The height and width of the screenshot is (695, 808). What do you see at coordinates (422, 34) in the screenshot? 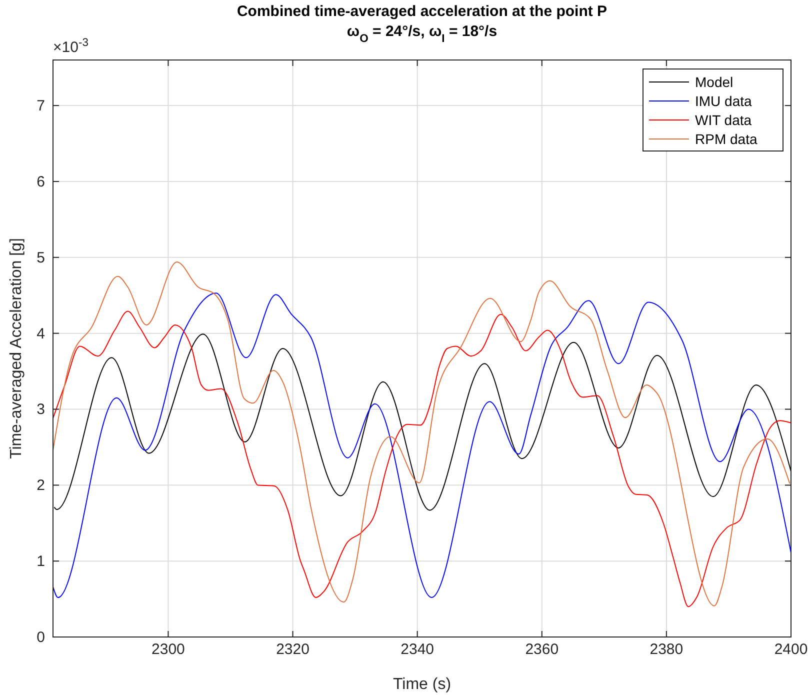
I see `chart-subtitle: ω$_{O}$ = 24°/s, ω$_{I}$ = 18°/s` at bounding box center [422, 34].